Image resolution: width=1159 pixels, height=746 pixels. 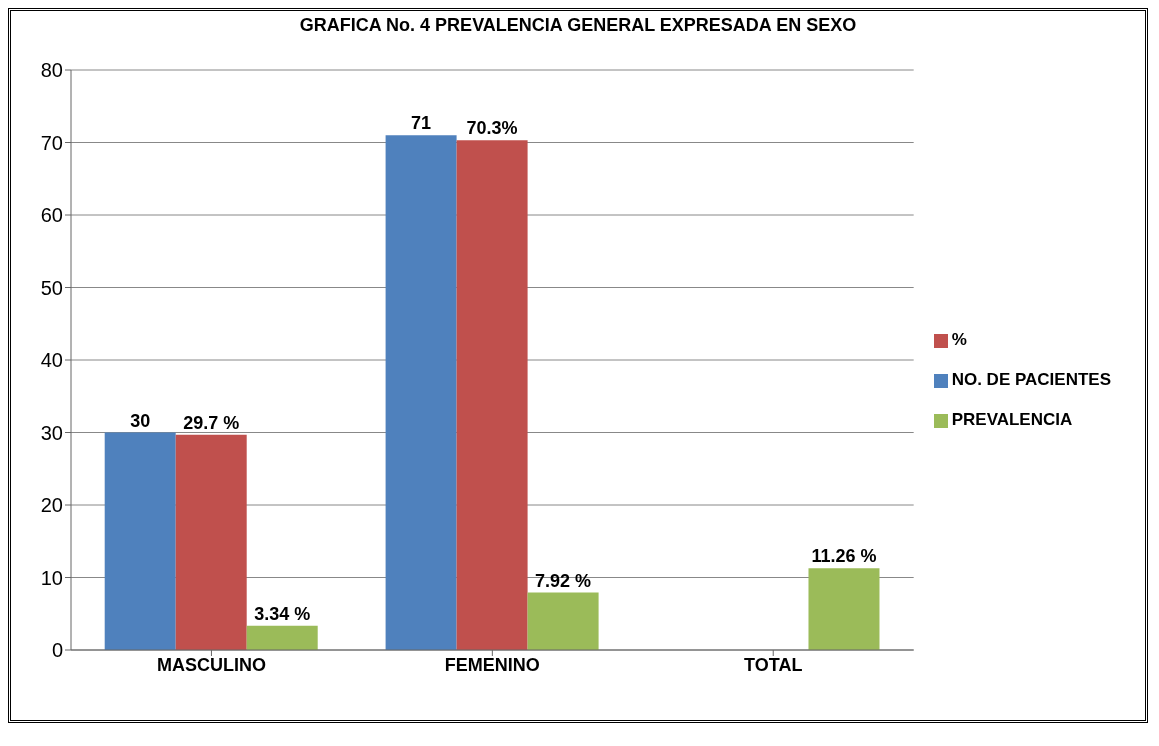 What do you see at coordinates (492, 664) in the screenshot?
I see `x-tick-label: FEMENINO` at bounding box center [492, 664].